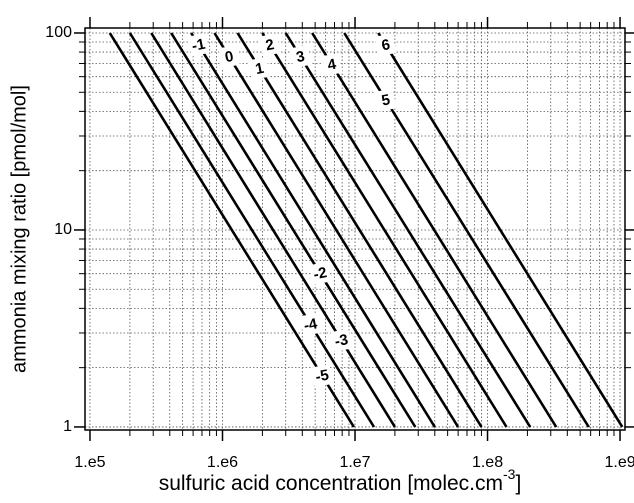  Describe the element at coordinates (19, 229) in the screenshot. I see `y-axis-label: ammonia mixing ratio [pmol/mol]` at that location.